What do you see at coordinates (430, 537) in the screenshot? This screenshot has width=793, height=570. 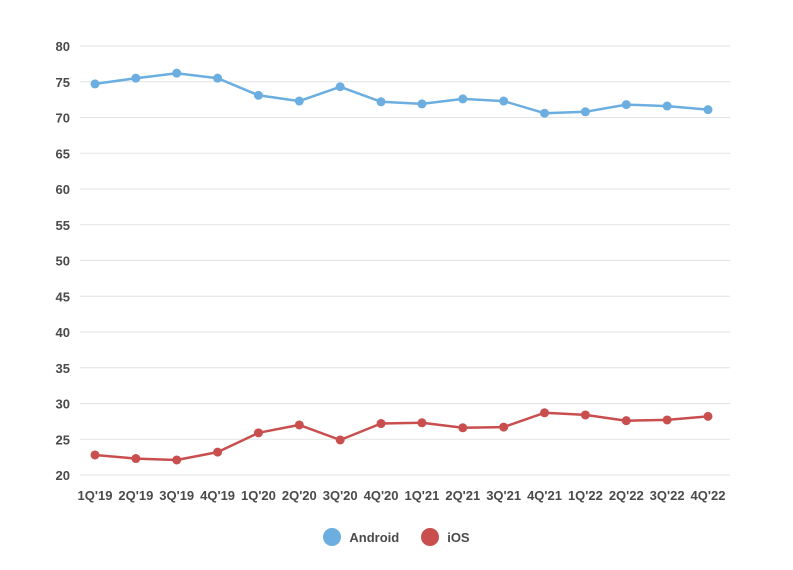 I see `legend-swatch-ios` at bounding box center [430, 537].